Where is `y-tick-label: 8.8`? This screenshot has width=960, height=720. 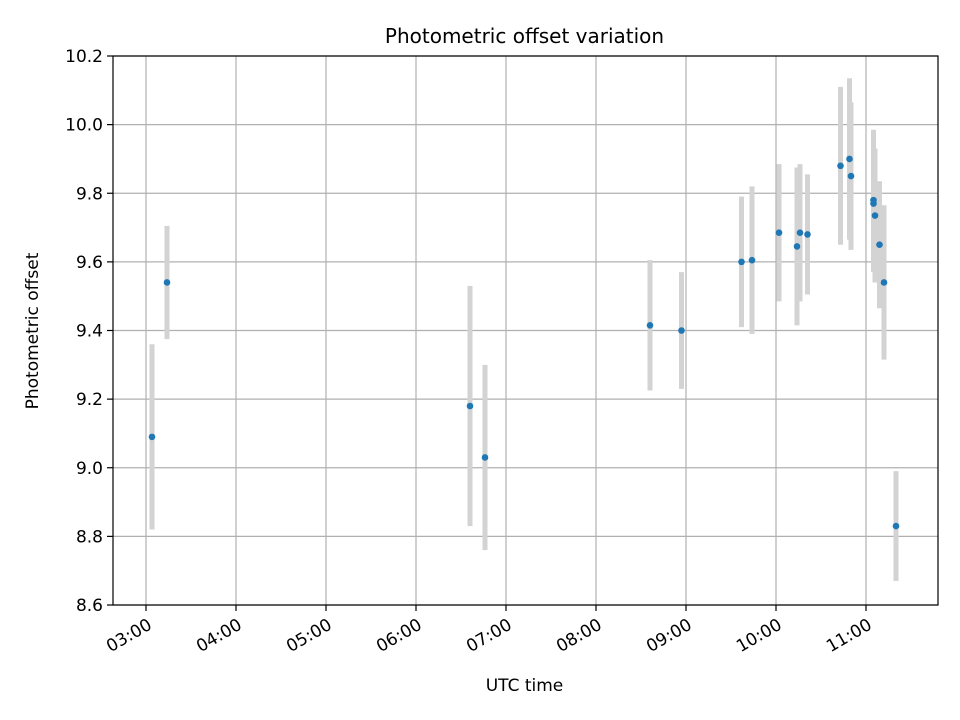
y-tick-label: 8.8 is located at coordinates (89, 537).